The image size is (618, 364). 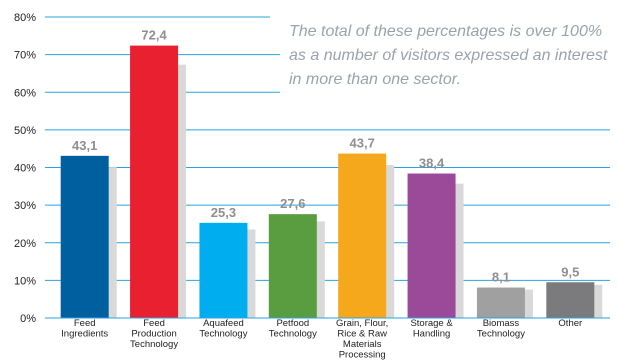 I want to click on y-axis: 0% 10% 20% 30% 40% 50% 60% 70% 80%, so click(x=25, y=168).